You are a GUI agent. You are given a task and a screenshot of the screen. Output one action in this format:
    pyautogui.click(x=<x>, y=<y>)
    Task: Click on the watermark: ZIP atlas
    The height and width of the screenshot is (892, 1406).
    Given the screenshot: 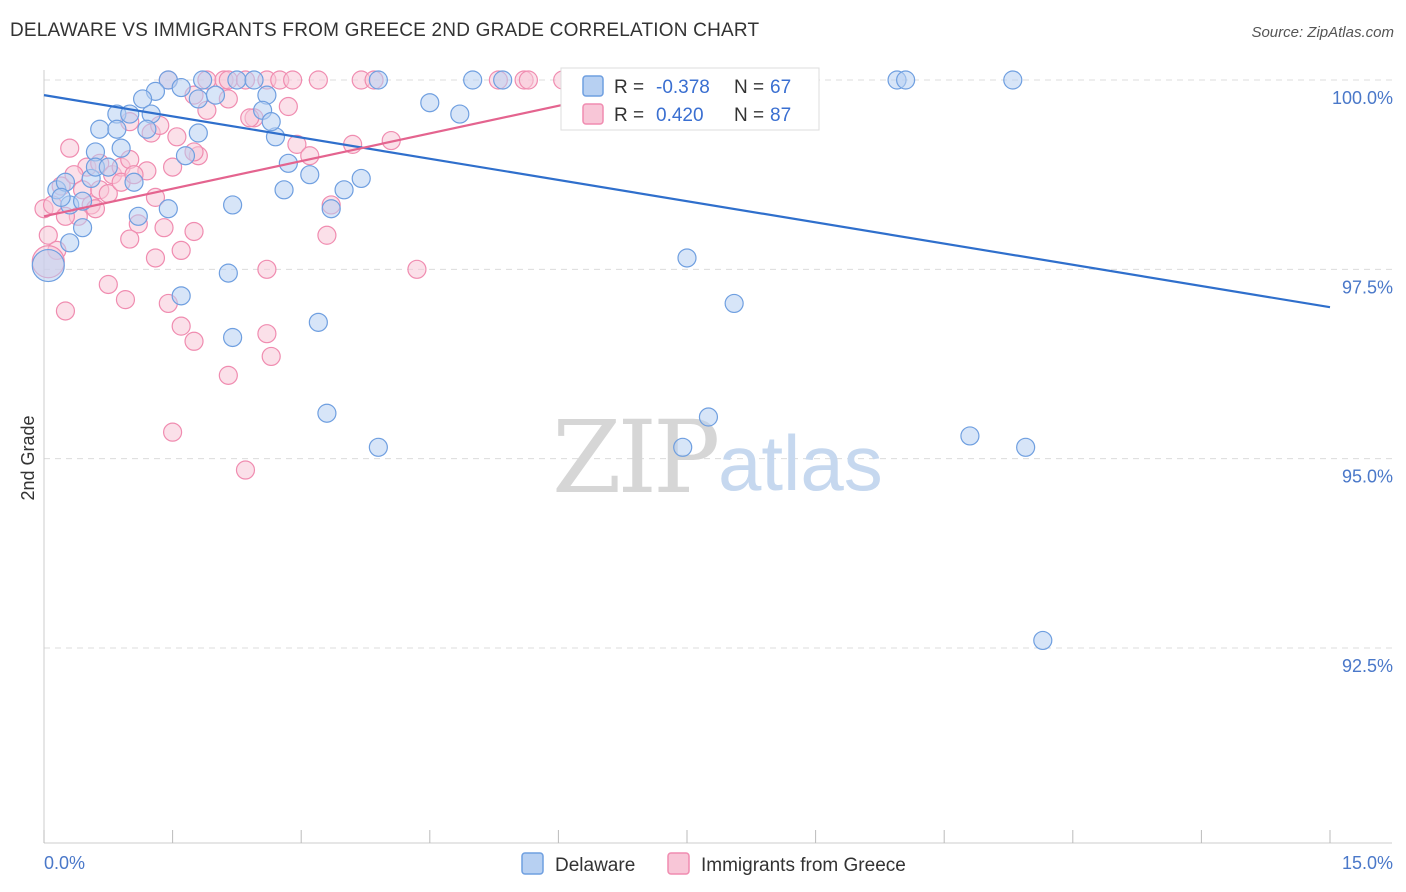 What is the action you would take?
    pyautogui.click(x=717, y=457)
    